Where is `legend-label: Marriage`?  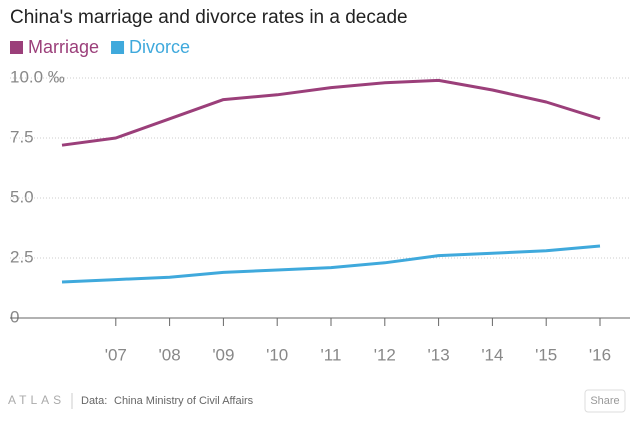 legend-label: Marriage is located at coordinates (63, 47).